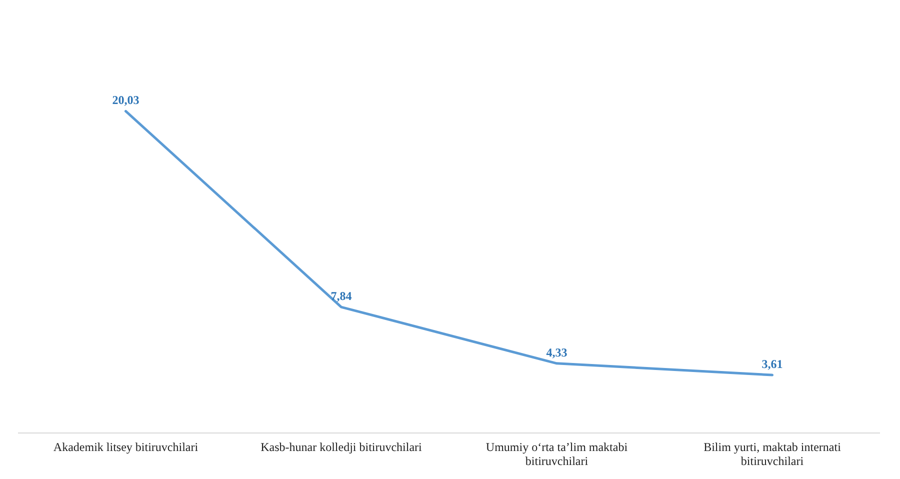 The width and height of the screenshot is (900, 479). I want to click on x-tick-label: Akademik litsey bitiruvchilari, so click(126, 447).